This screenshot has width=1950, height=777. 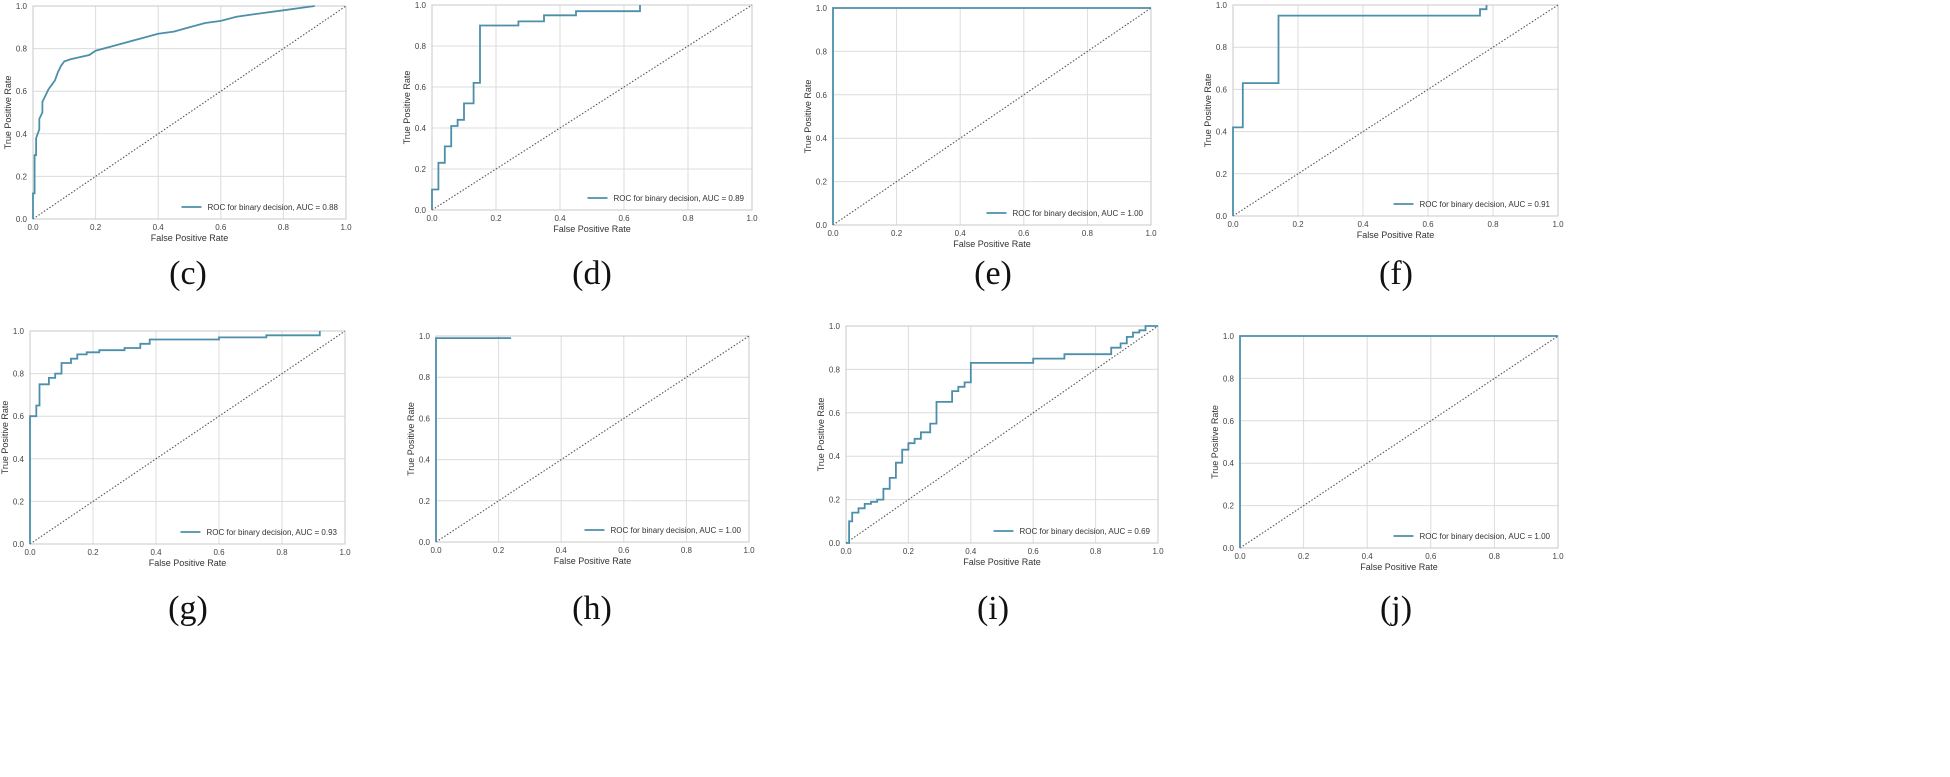 What do you see at coordinates (1484, 204) in the screenshot?
I see `legend-entry-label: ROC for binary decision, AUC = 0.91` at bounding box center [1484, 204].